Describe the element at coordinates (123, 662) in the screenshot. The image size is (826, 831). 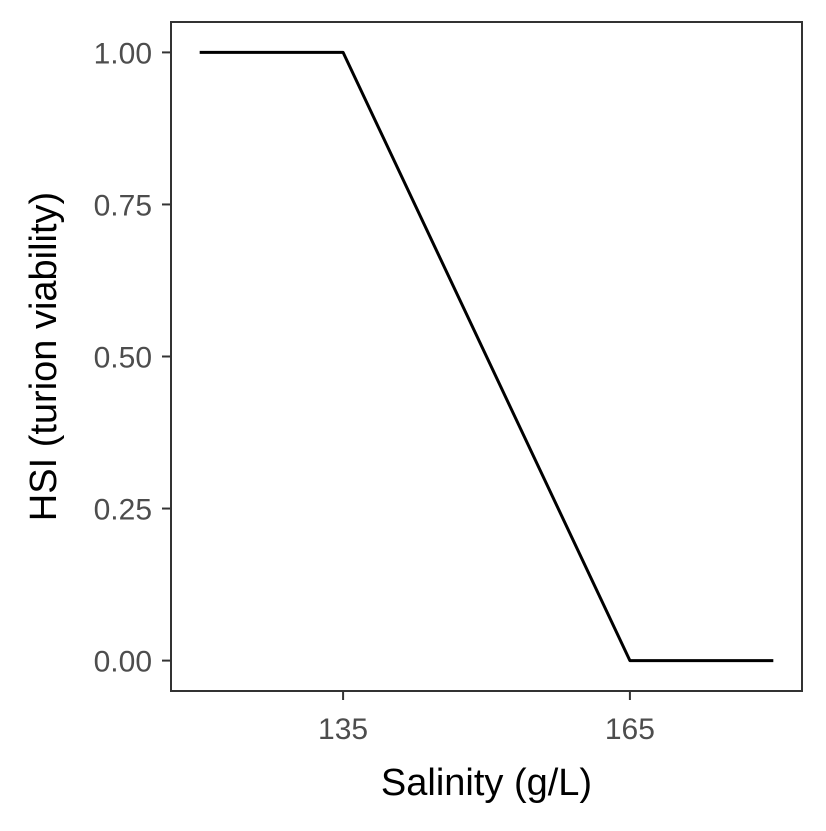
I see `y-tick-label: 0.00` at that location.